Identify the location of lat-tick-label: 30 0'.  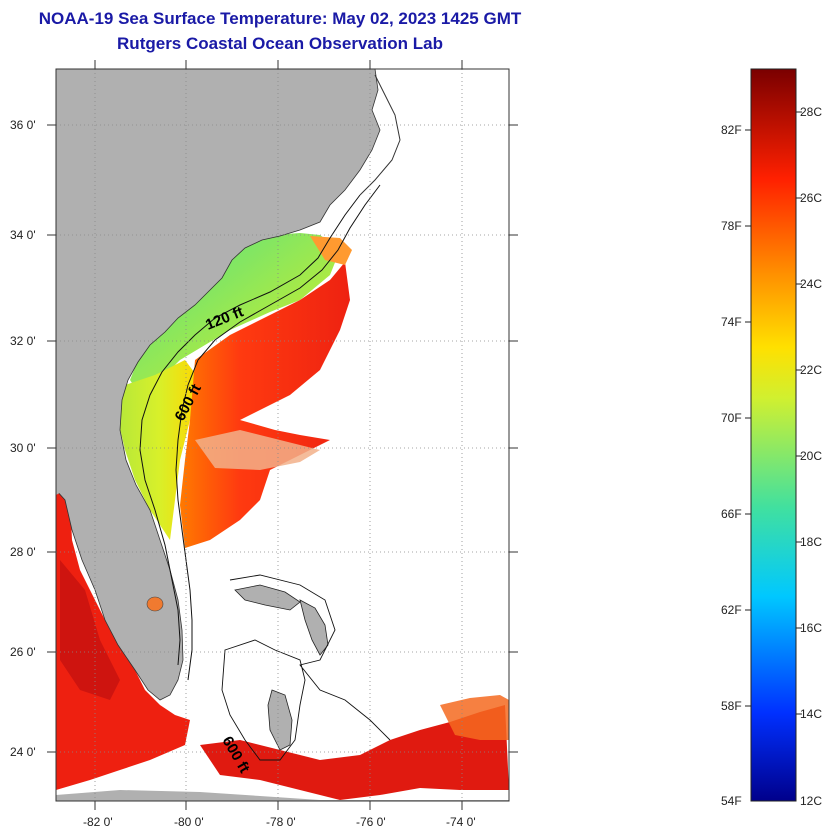
(23, 448).